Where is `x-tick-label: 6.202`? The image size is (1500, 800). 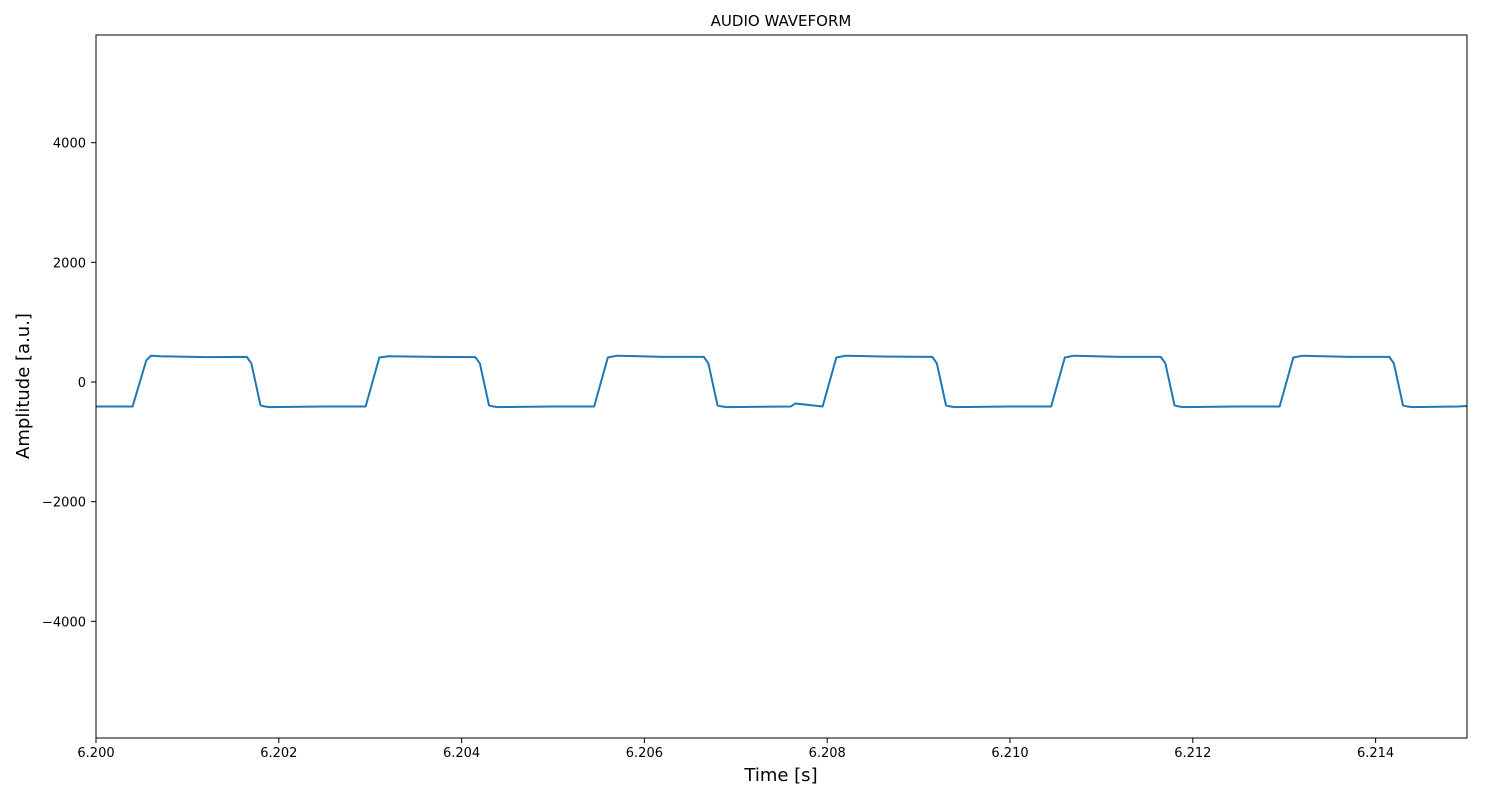
x-tick-label: 6.202 is located at coordinates (278, 753).